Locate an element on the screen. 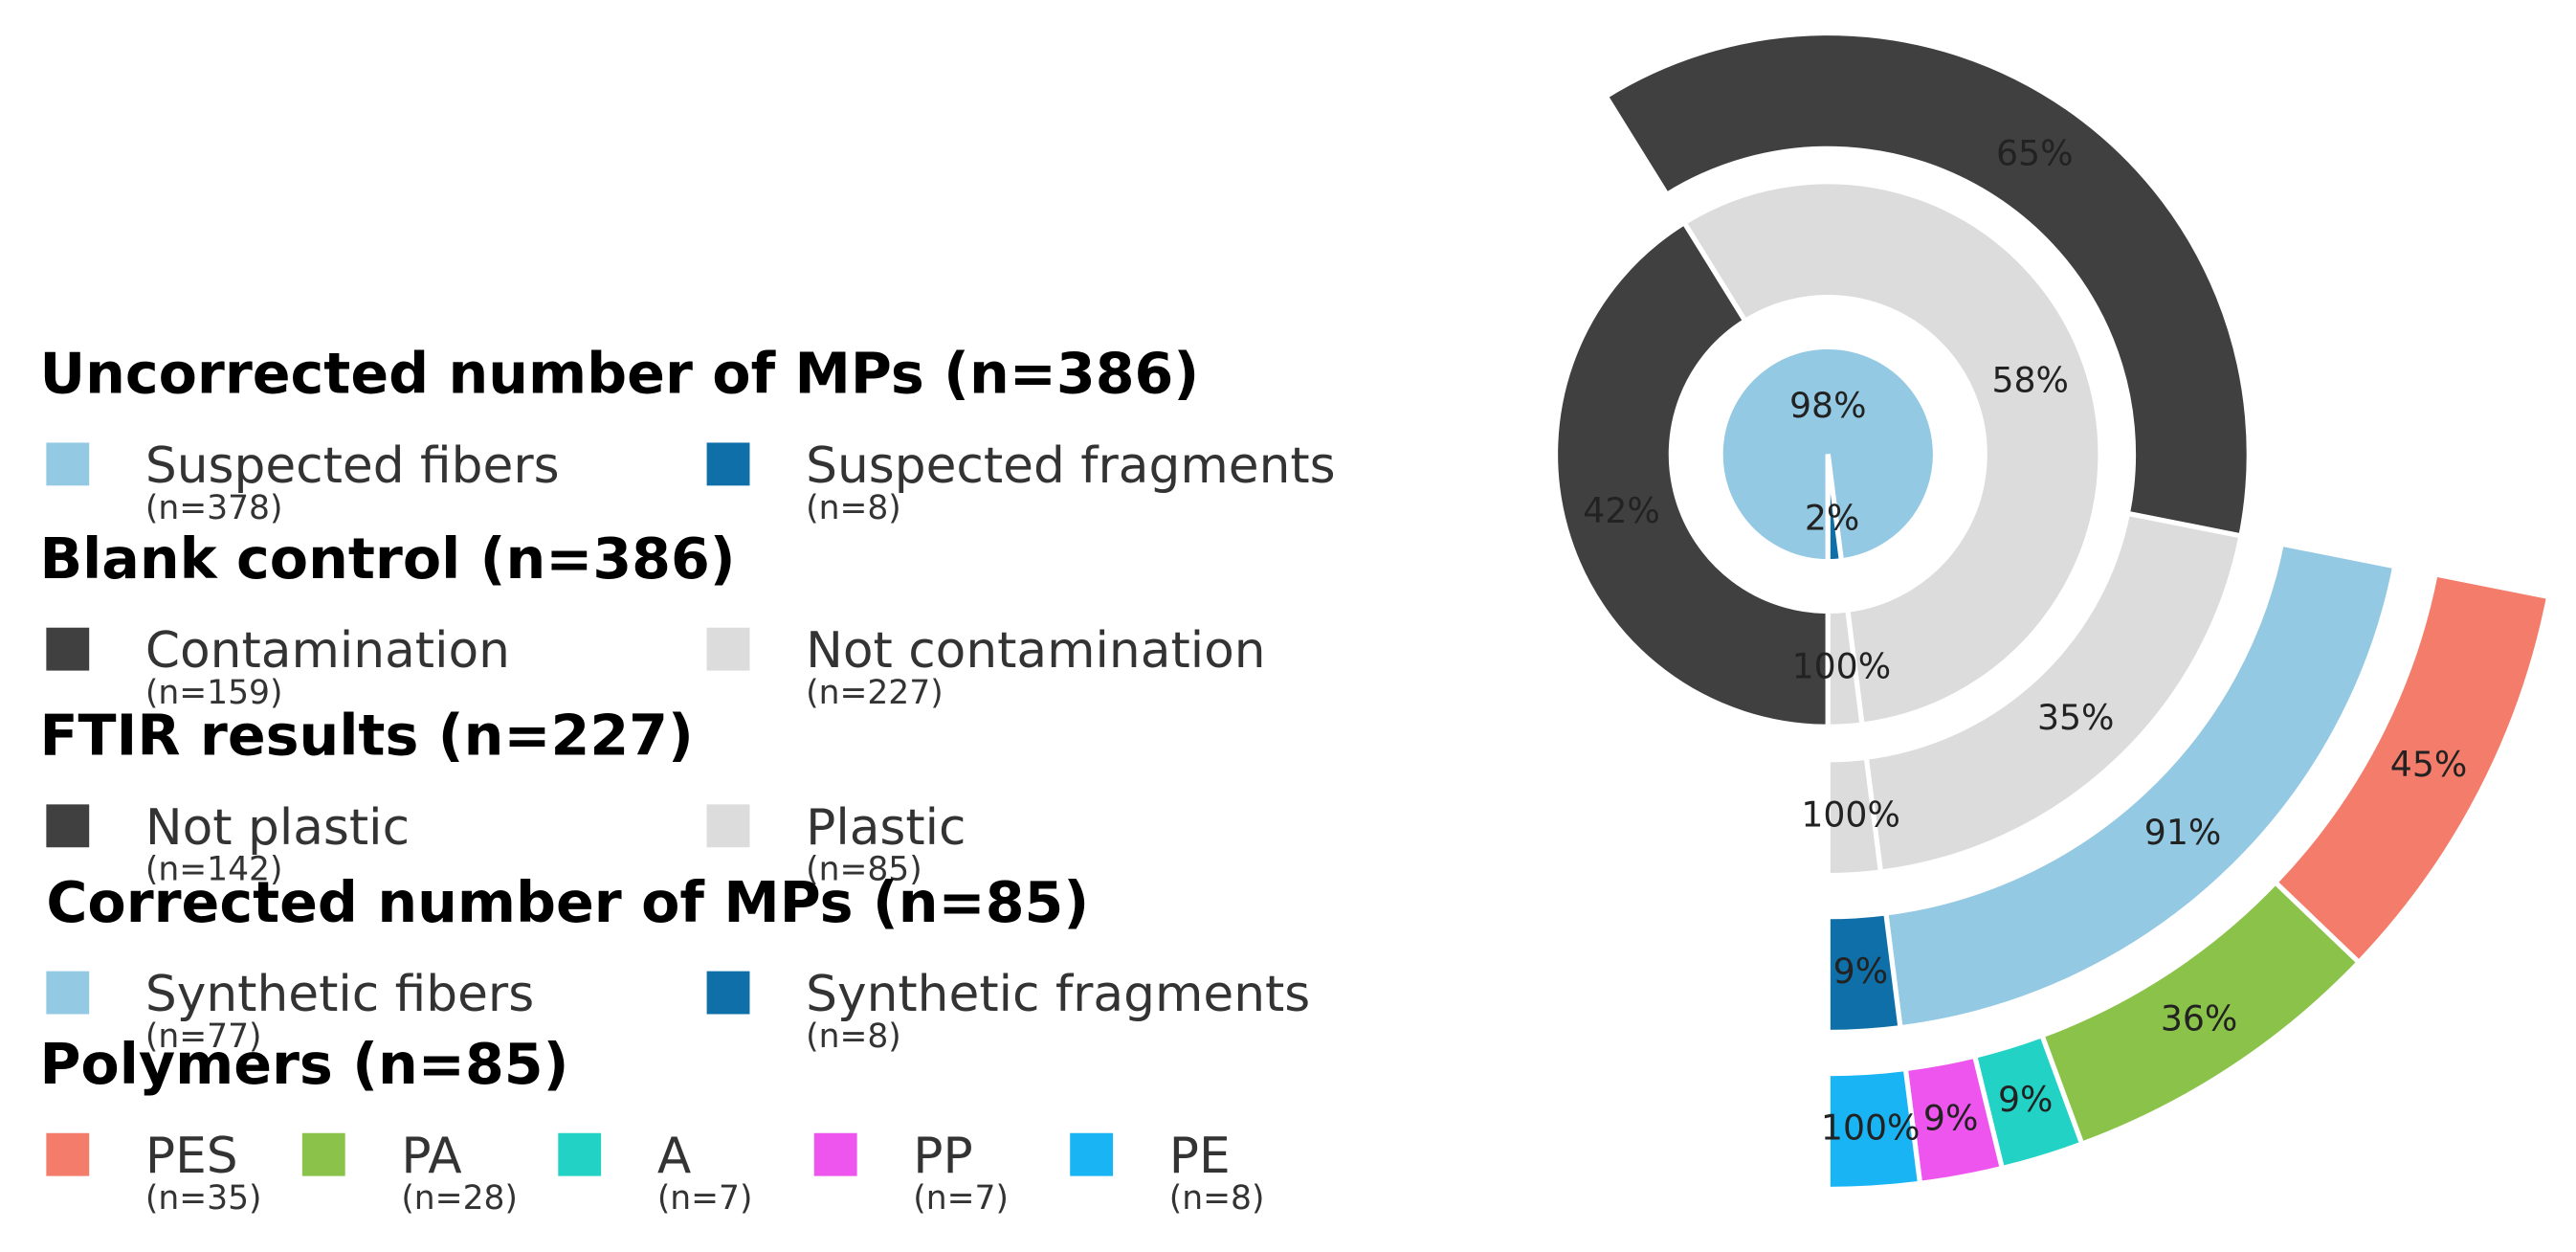  legend-label: Suspected fibers is located at coordinates (352, 466).